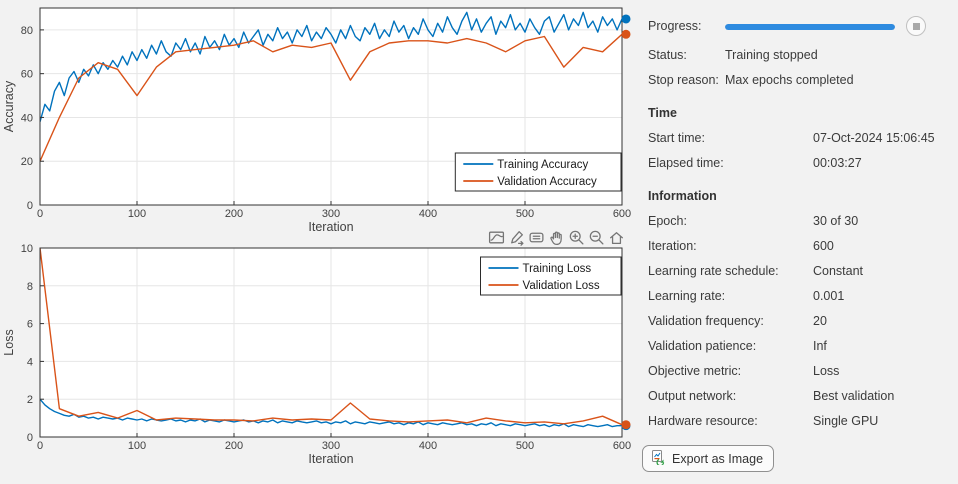 The width and height of the screenshot is (958, 484). Describe the element at coordinates (516, 237) in the screenshot. I see `brush-icon` at that location.